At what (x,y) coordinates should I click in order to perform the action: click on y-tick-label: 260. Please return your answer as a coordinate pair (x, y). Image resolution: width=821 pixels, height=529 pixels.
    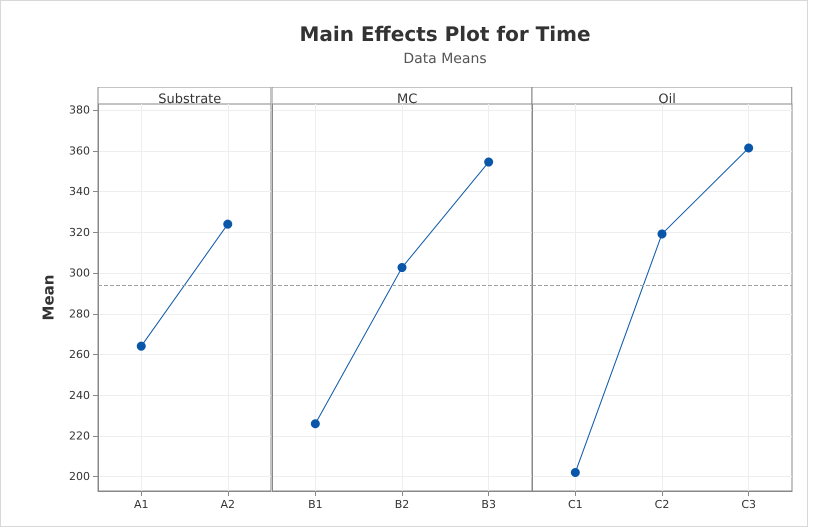
    Looking at the image, I should click on (79, 355).